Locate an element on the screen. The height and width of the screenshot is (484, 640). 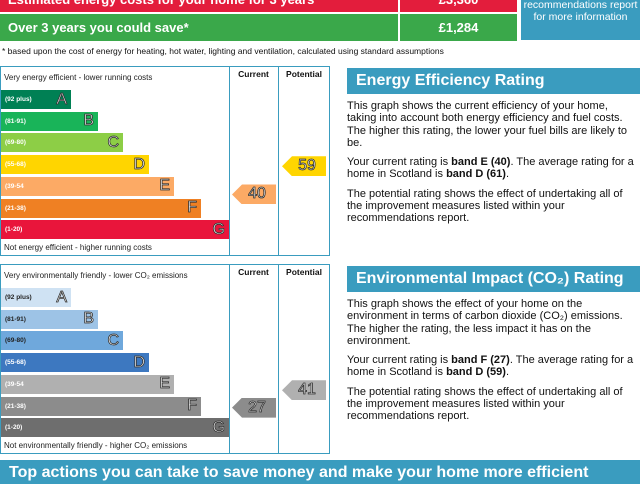
current-rating: 27 is located at coordinates (254, 407).